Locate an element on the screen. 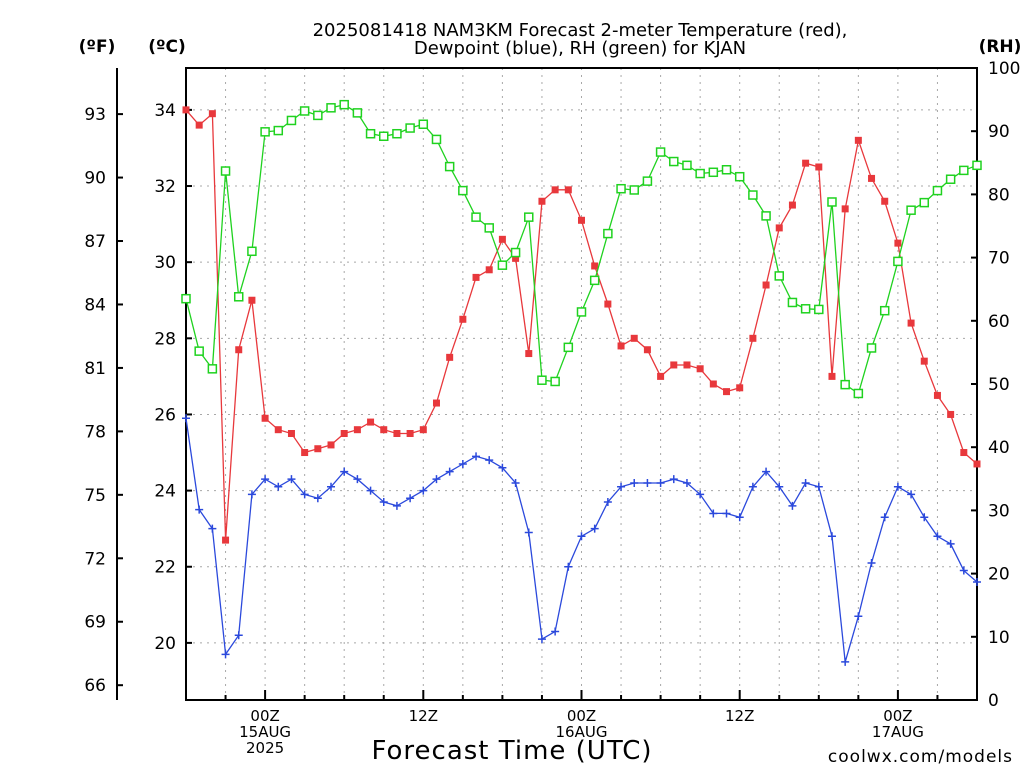 Image resolution: width=1024 pixels, height=768 pixels. celsius-axis-unit: (ºC) is located at coordinates (167, 47).